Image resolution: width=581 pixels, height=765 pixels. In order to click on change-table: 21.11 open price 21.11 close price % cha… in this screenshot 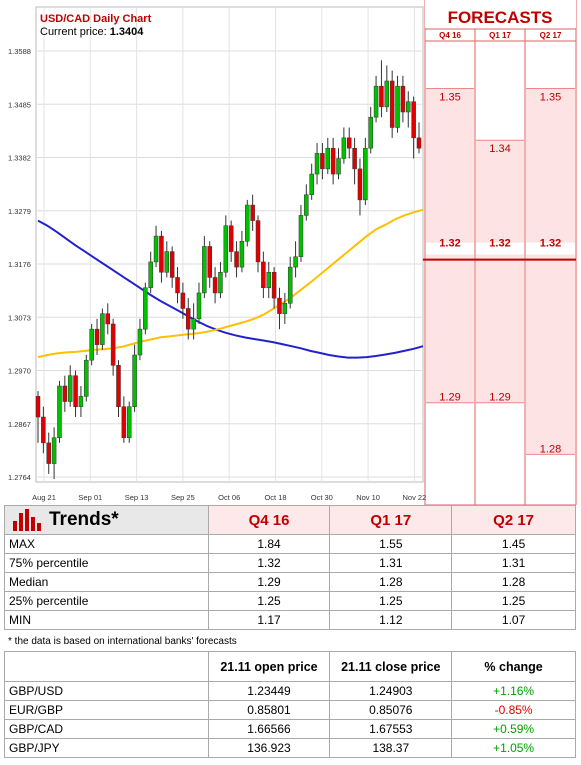, I will do `click(290, 704)`.